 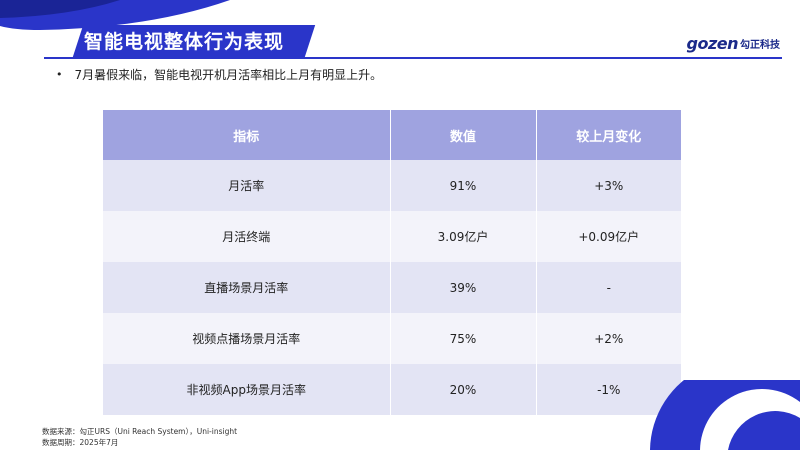 I want to click on table-row: 视频点播场景月活率 75% +2%, so click(x=392, y=338).